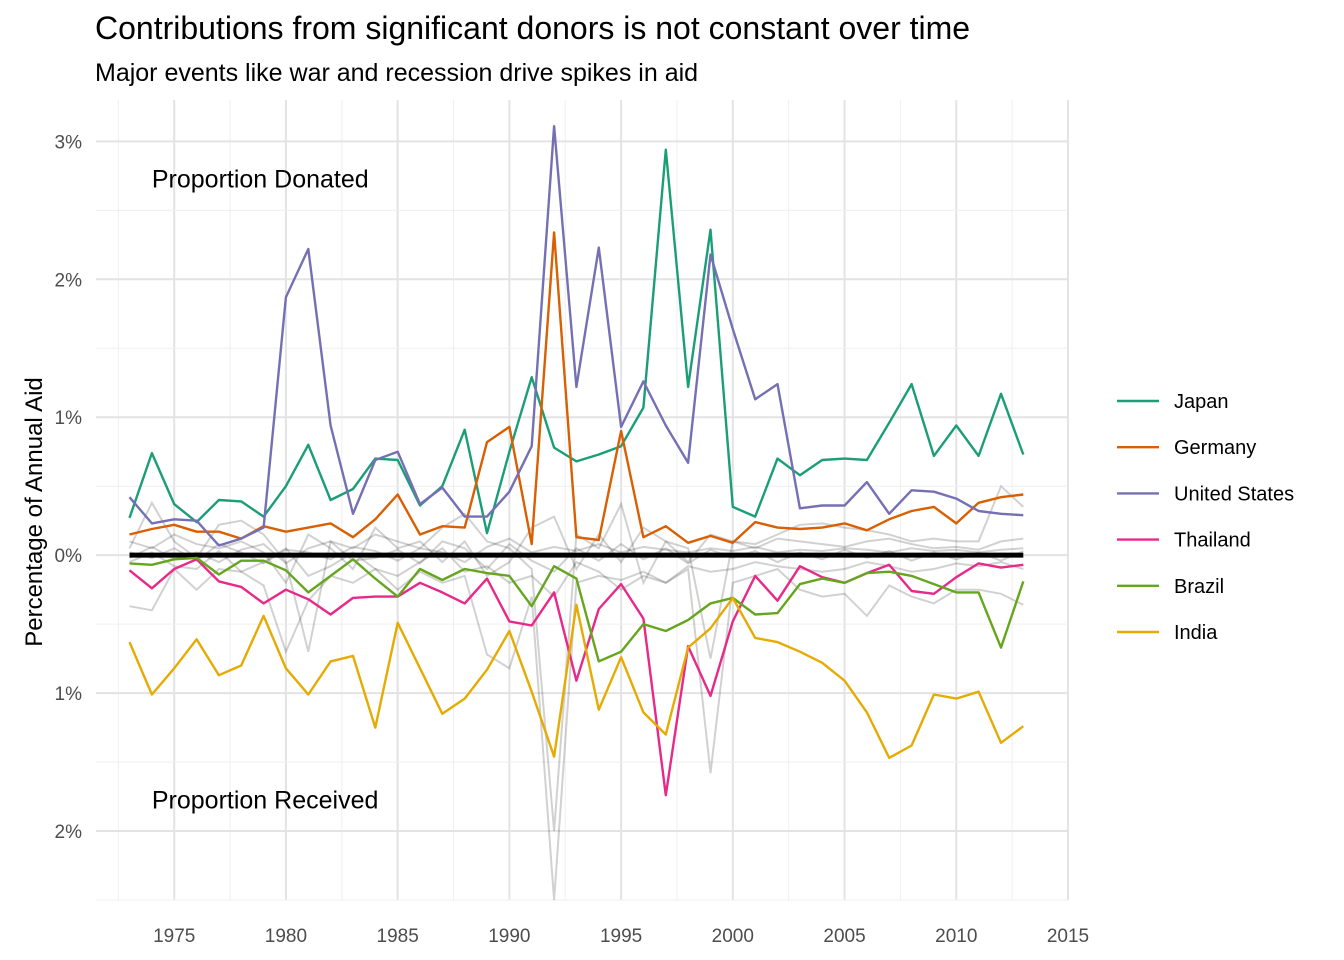  Describe the element at coordinates (265, 490) in the screenshot. I see `annotations: Proportion Donated Proportion Received` at that location.